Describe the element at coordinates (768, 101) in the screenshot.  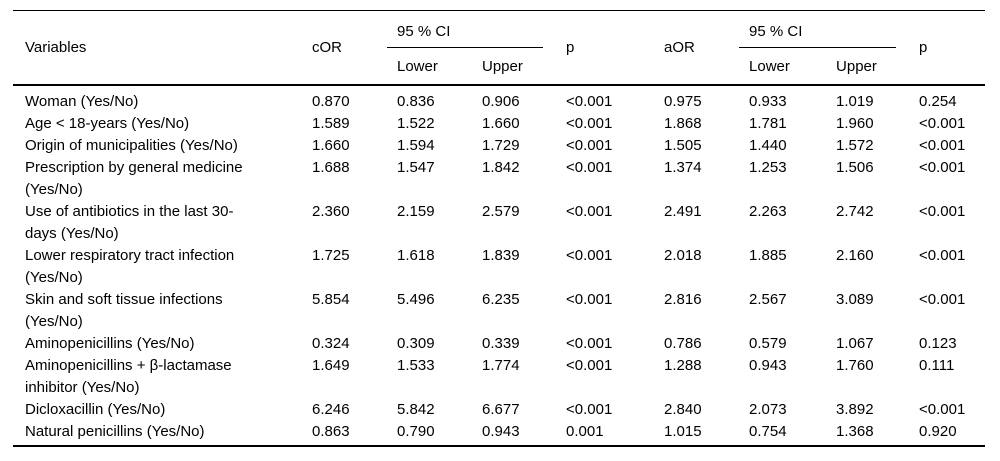
I see `ci-lower-adjusted-cell: 0.933` at that location.